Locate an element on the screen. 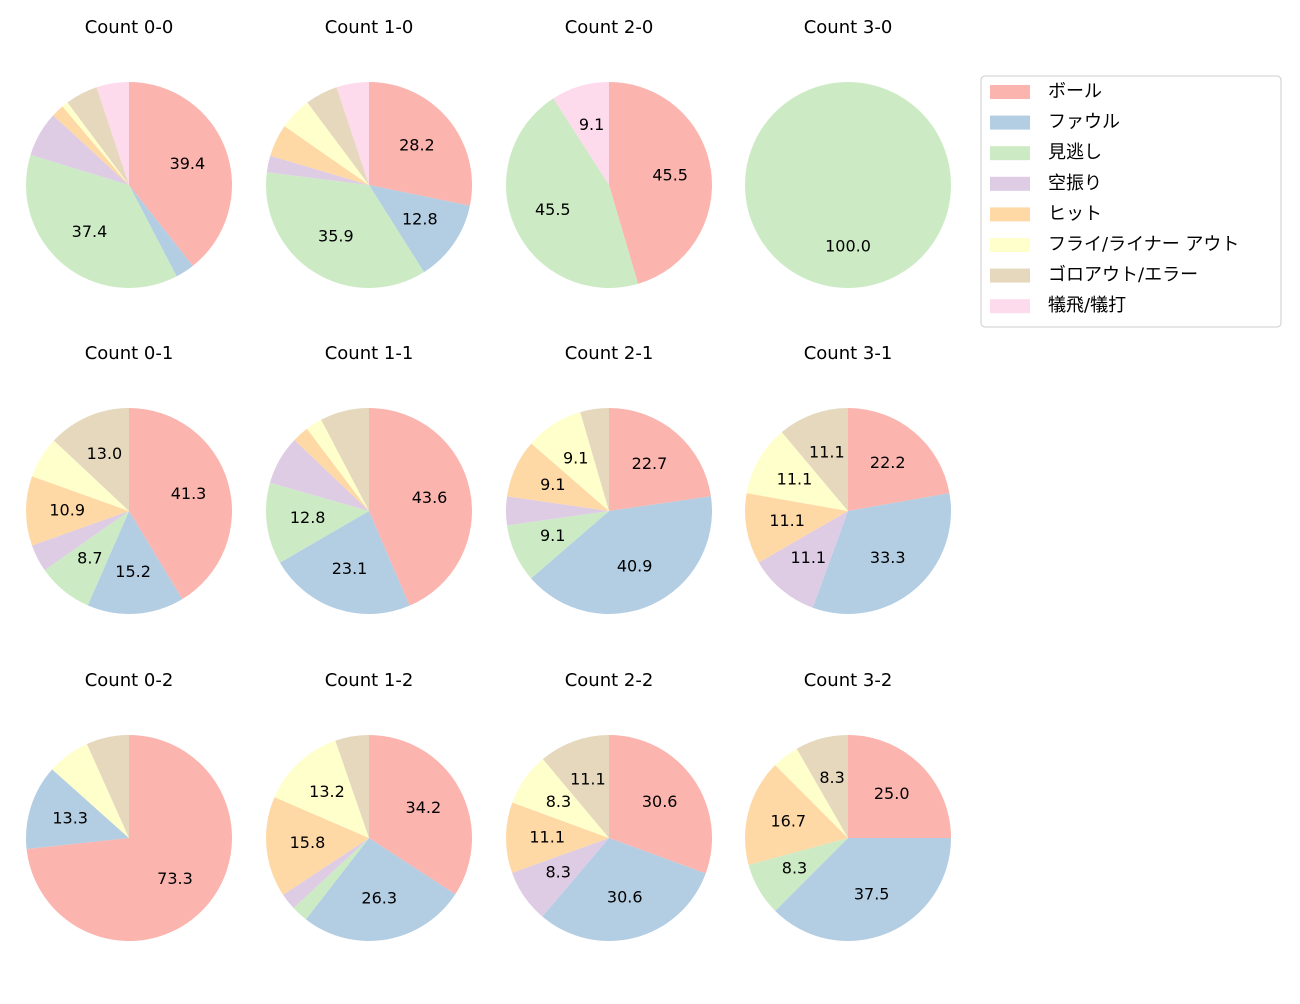 The width and height of the screenshot is (1300, 1004). slice-label: 15.8 is located at coordinates (308, 842).